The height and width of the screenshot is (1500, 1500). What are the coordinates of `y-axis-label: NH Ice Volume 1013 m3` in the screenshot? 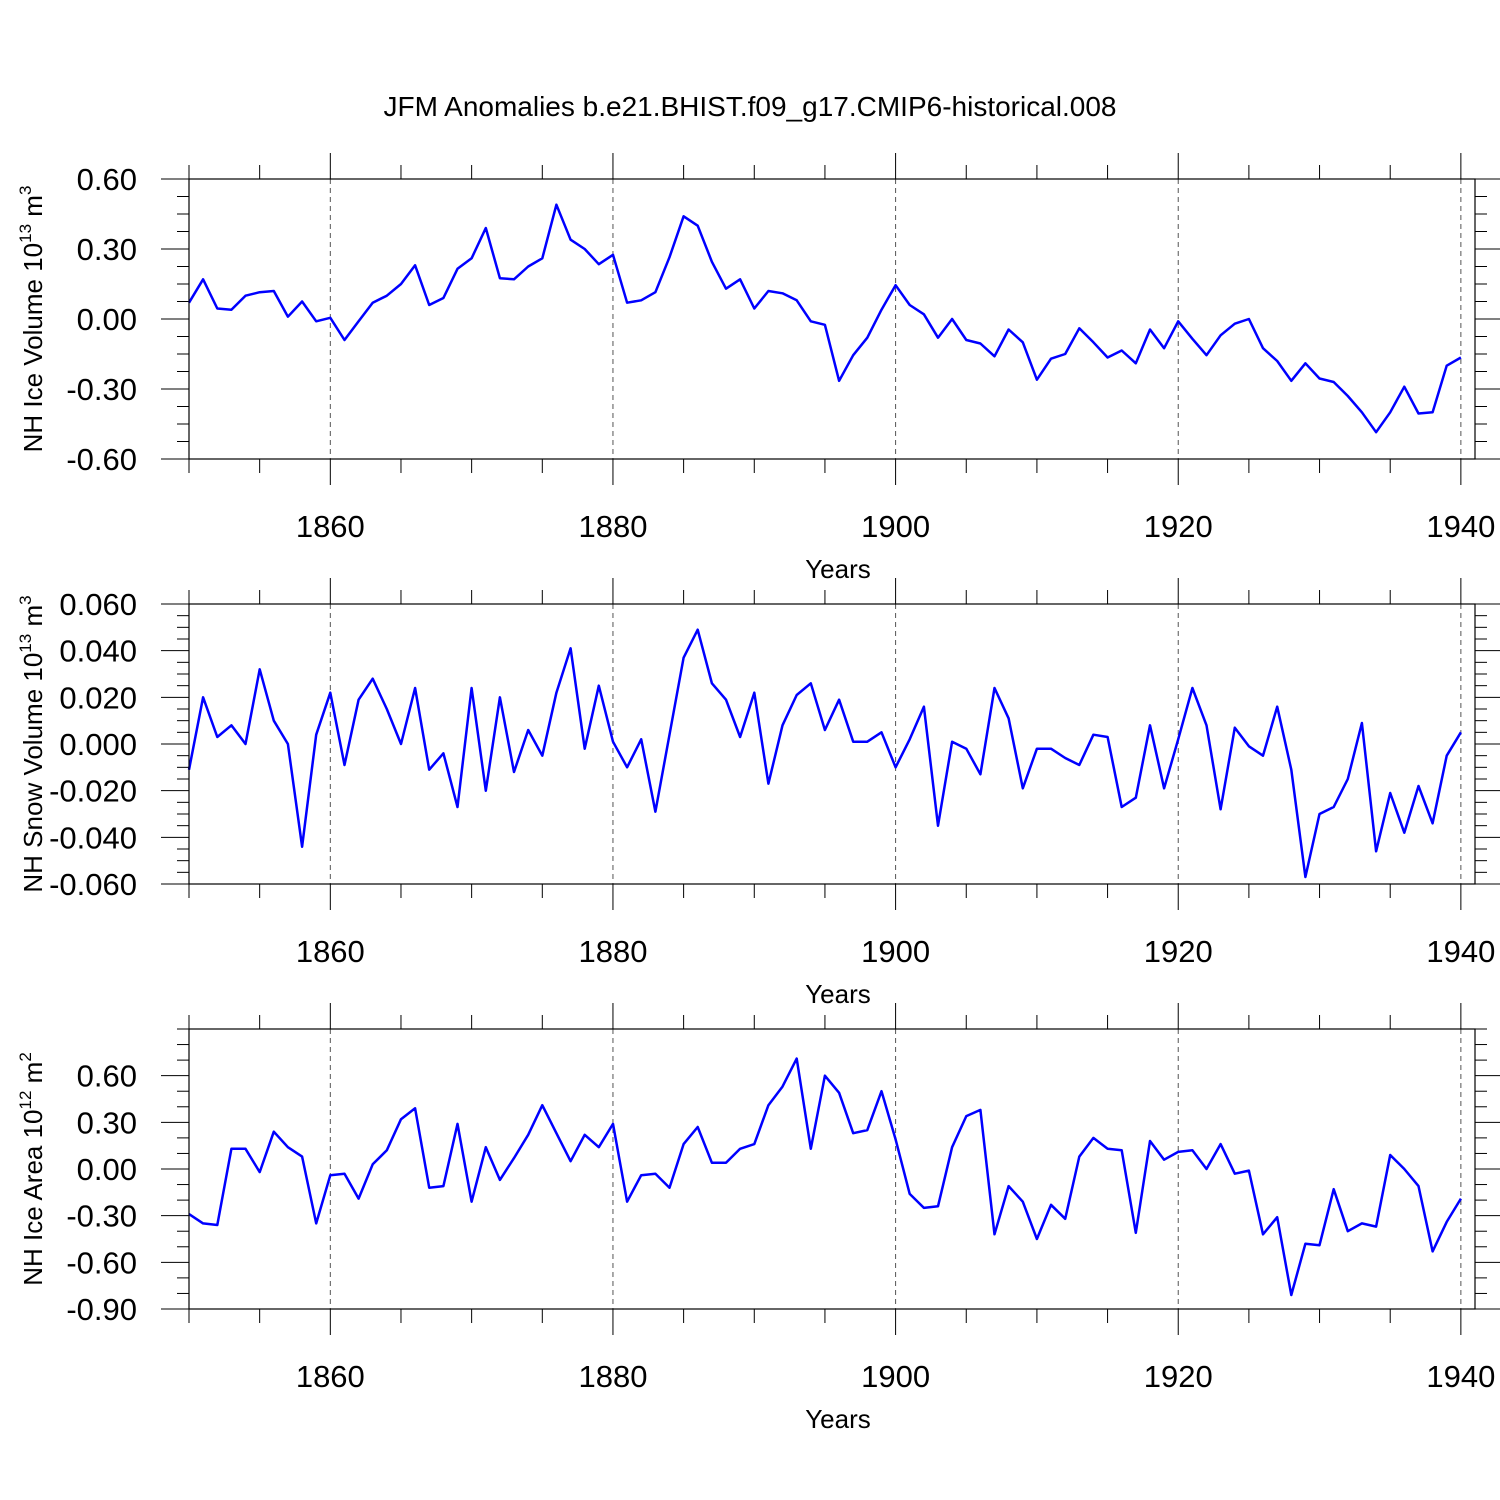 It's located at (32, 319).